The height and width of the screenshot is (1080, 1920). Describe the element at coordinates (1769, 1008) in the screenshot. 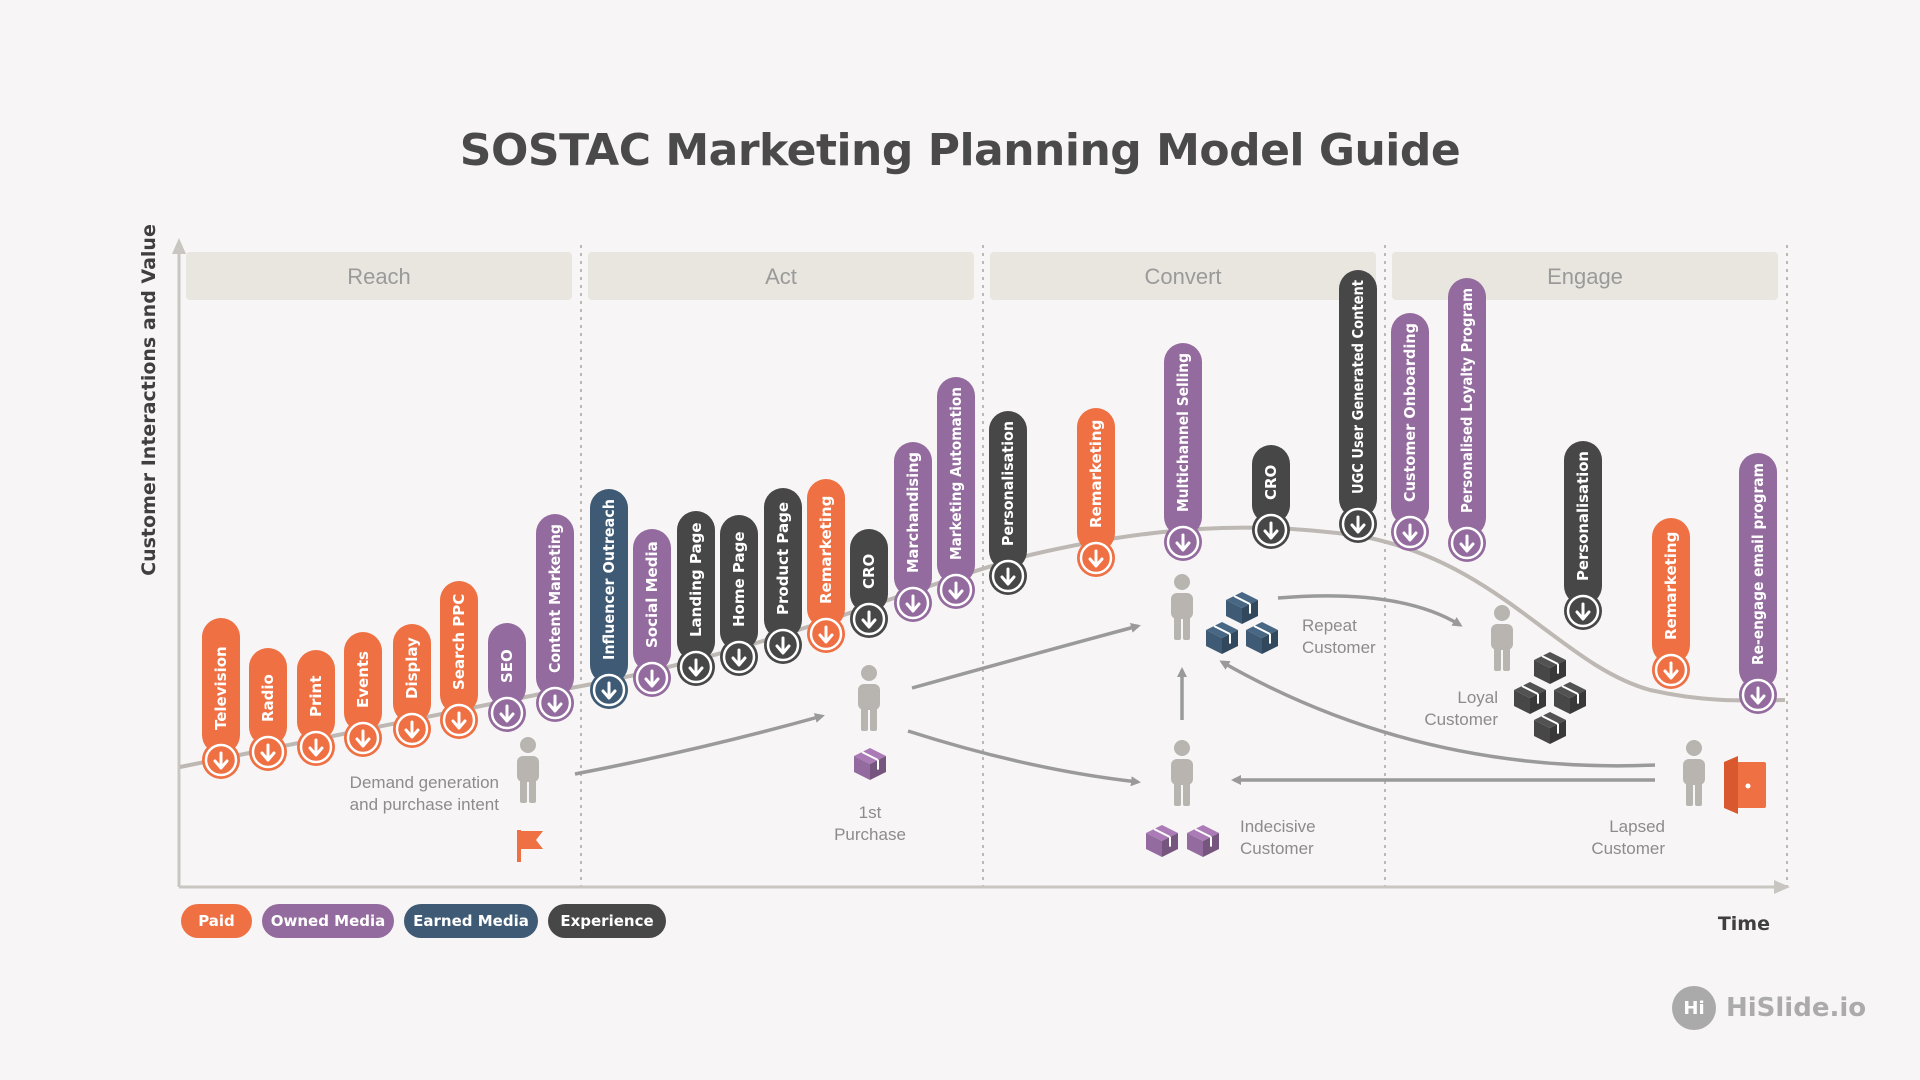

I see `brand-logo: Hi HiSlide.io` at that location.